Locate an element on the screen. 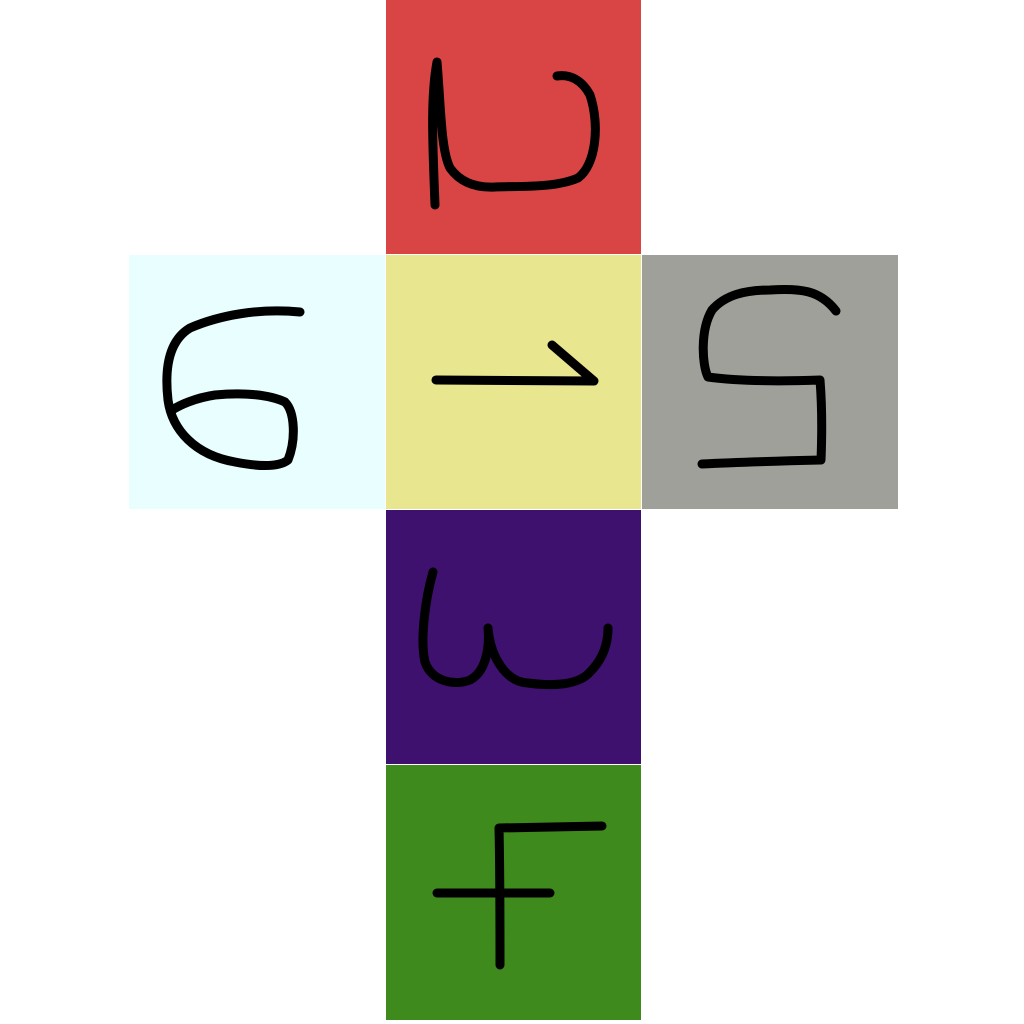 Image resolution: width=1024 pixels, height=1024 pixels. face-right is located at coordinates (770, 382).